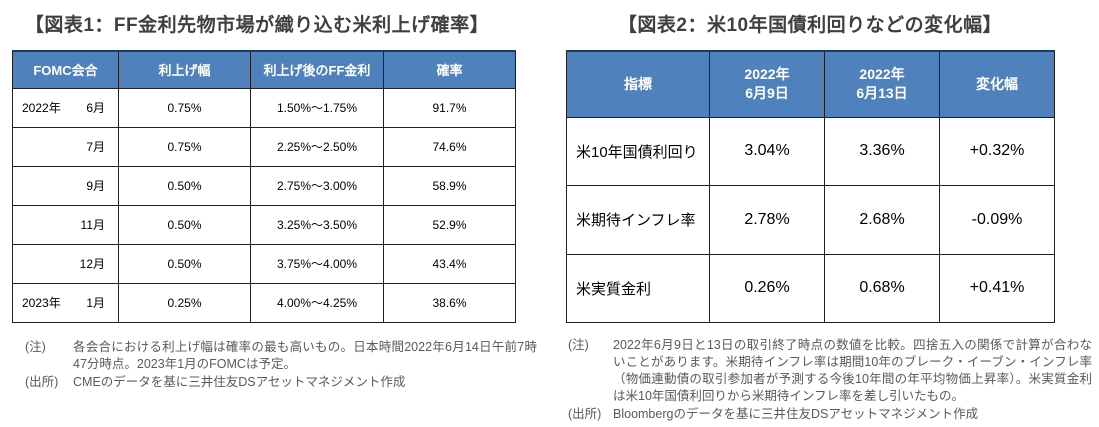  I want to click on table-row: 2023年 1月 0.25% 4.00%～4.25% 38.6%, so click(264, 302).